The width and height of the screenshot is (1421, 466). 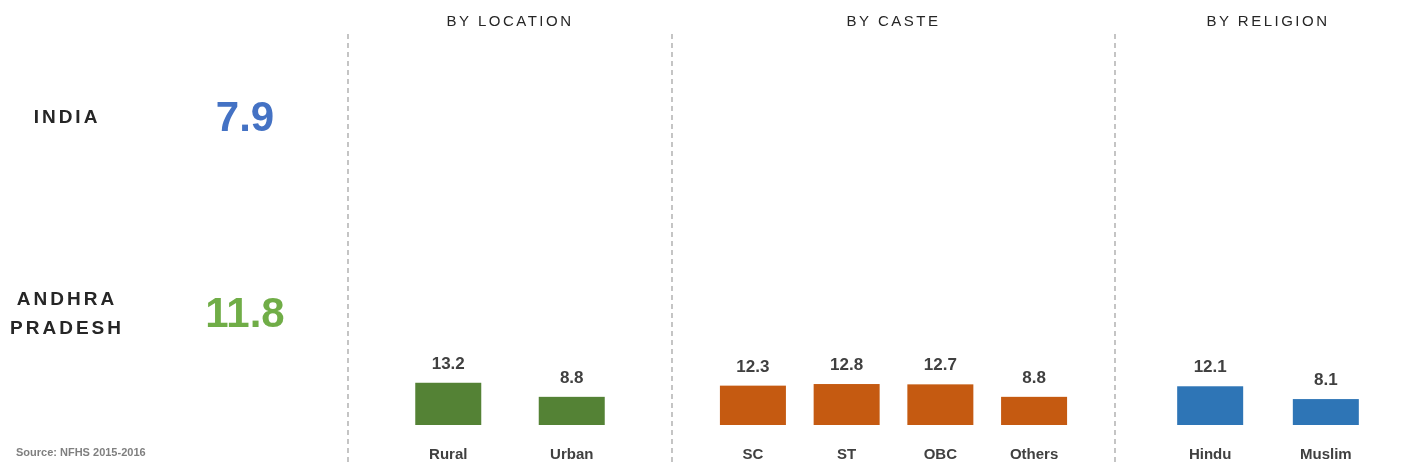 I want to click on category-label: INDIA, so click(x=67, y=117).